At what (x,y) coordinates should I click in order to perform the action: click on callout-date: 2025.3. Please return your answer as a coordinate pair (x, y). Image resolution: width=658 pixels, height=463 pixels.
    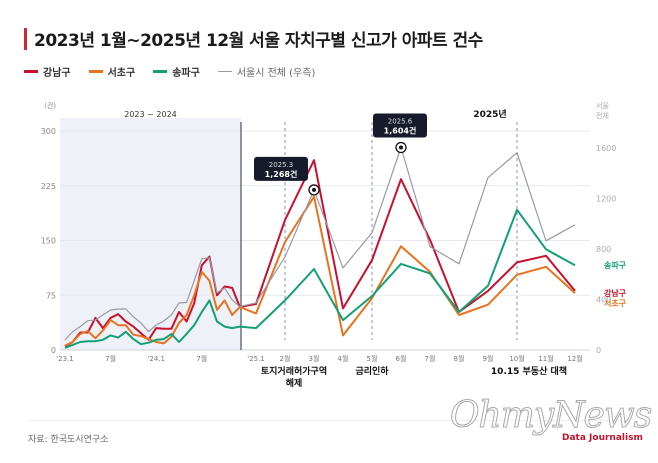
    Looking at the image, I should click on (281, 165).